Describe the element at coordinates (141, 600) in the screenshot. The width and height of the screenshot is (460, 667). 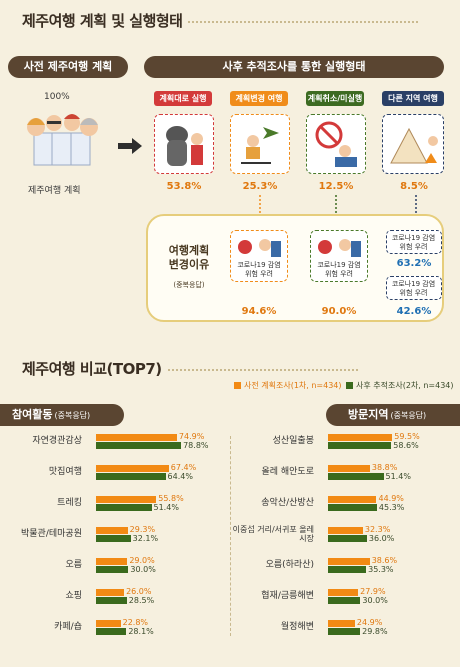
I see `activity-value-label-series2: 28.5%` at that location.